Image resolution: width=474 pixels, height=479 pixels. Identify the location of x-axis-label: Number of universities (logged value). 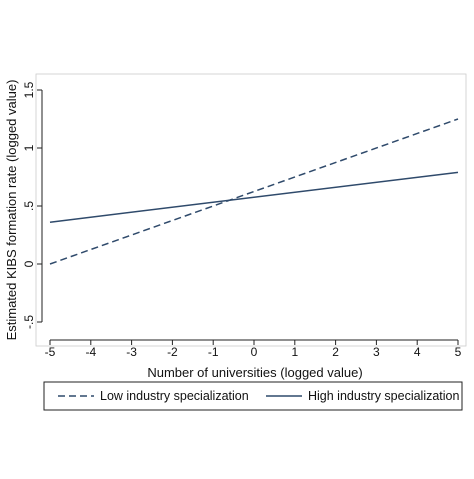
(254, 372).